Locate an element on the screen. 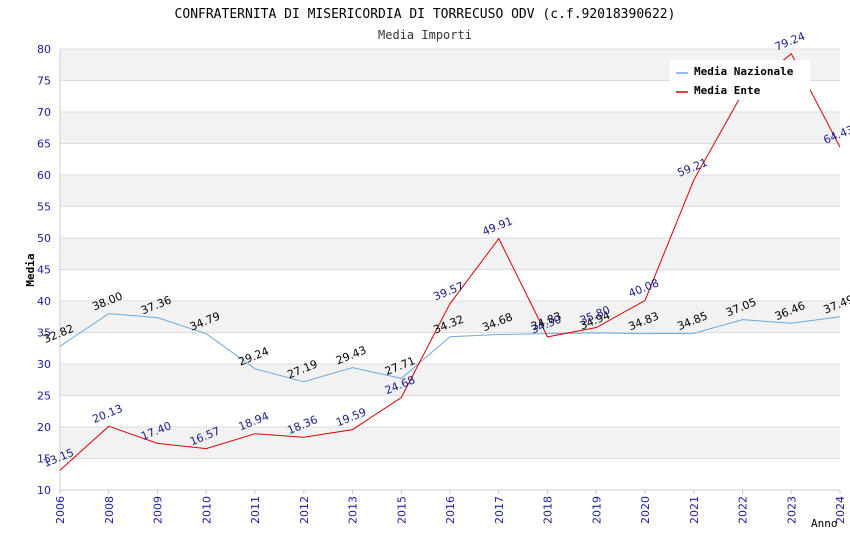 This screenshot has width=850, height=550. legend: Media Nazionale Media Ente is located at coordinates (740, 80).